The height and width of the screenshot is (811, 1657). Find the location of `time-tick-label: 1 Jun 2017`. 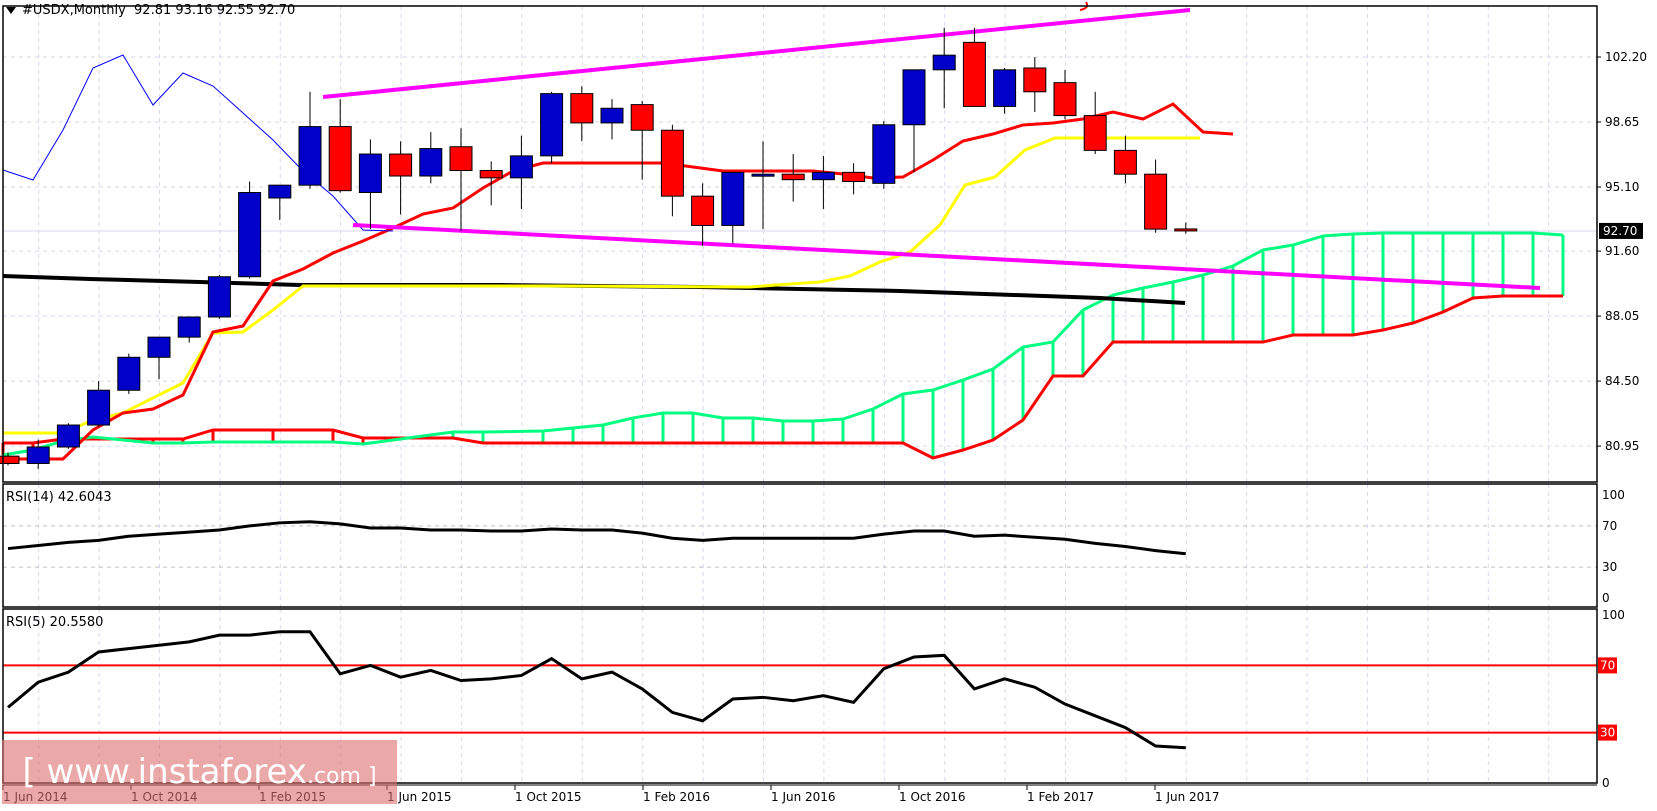

time-tick-label: 1 Jun 2017 is located at coordinates (1187, 797).